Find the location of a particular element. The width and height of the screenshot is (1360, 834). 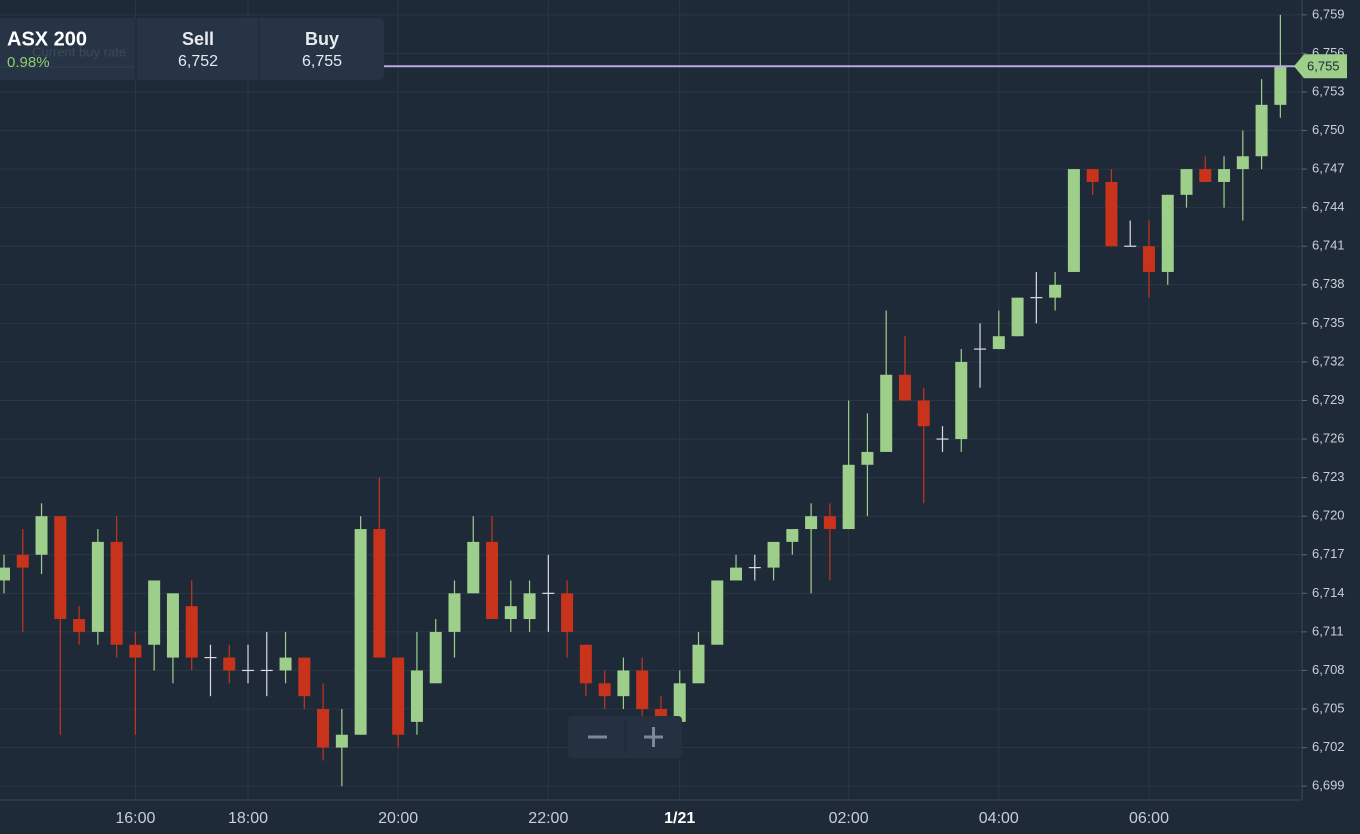

x-tick-label: 04:00 is located at coordinates (999, 818).